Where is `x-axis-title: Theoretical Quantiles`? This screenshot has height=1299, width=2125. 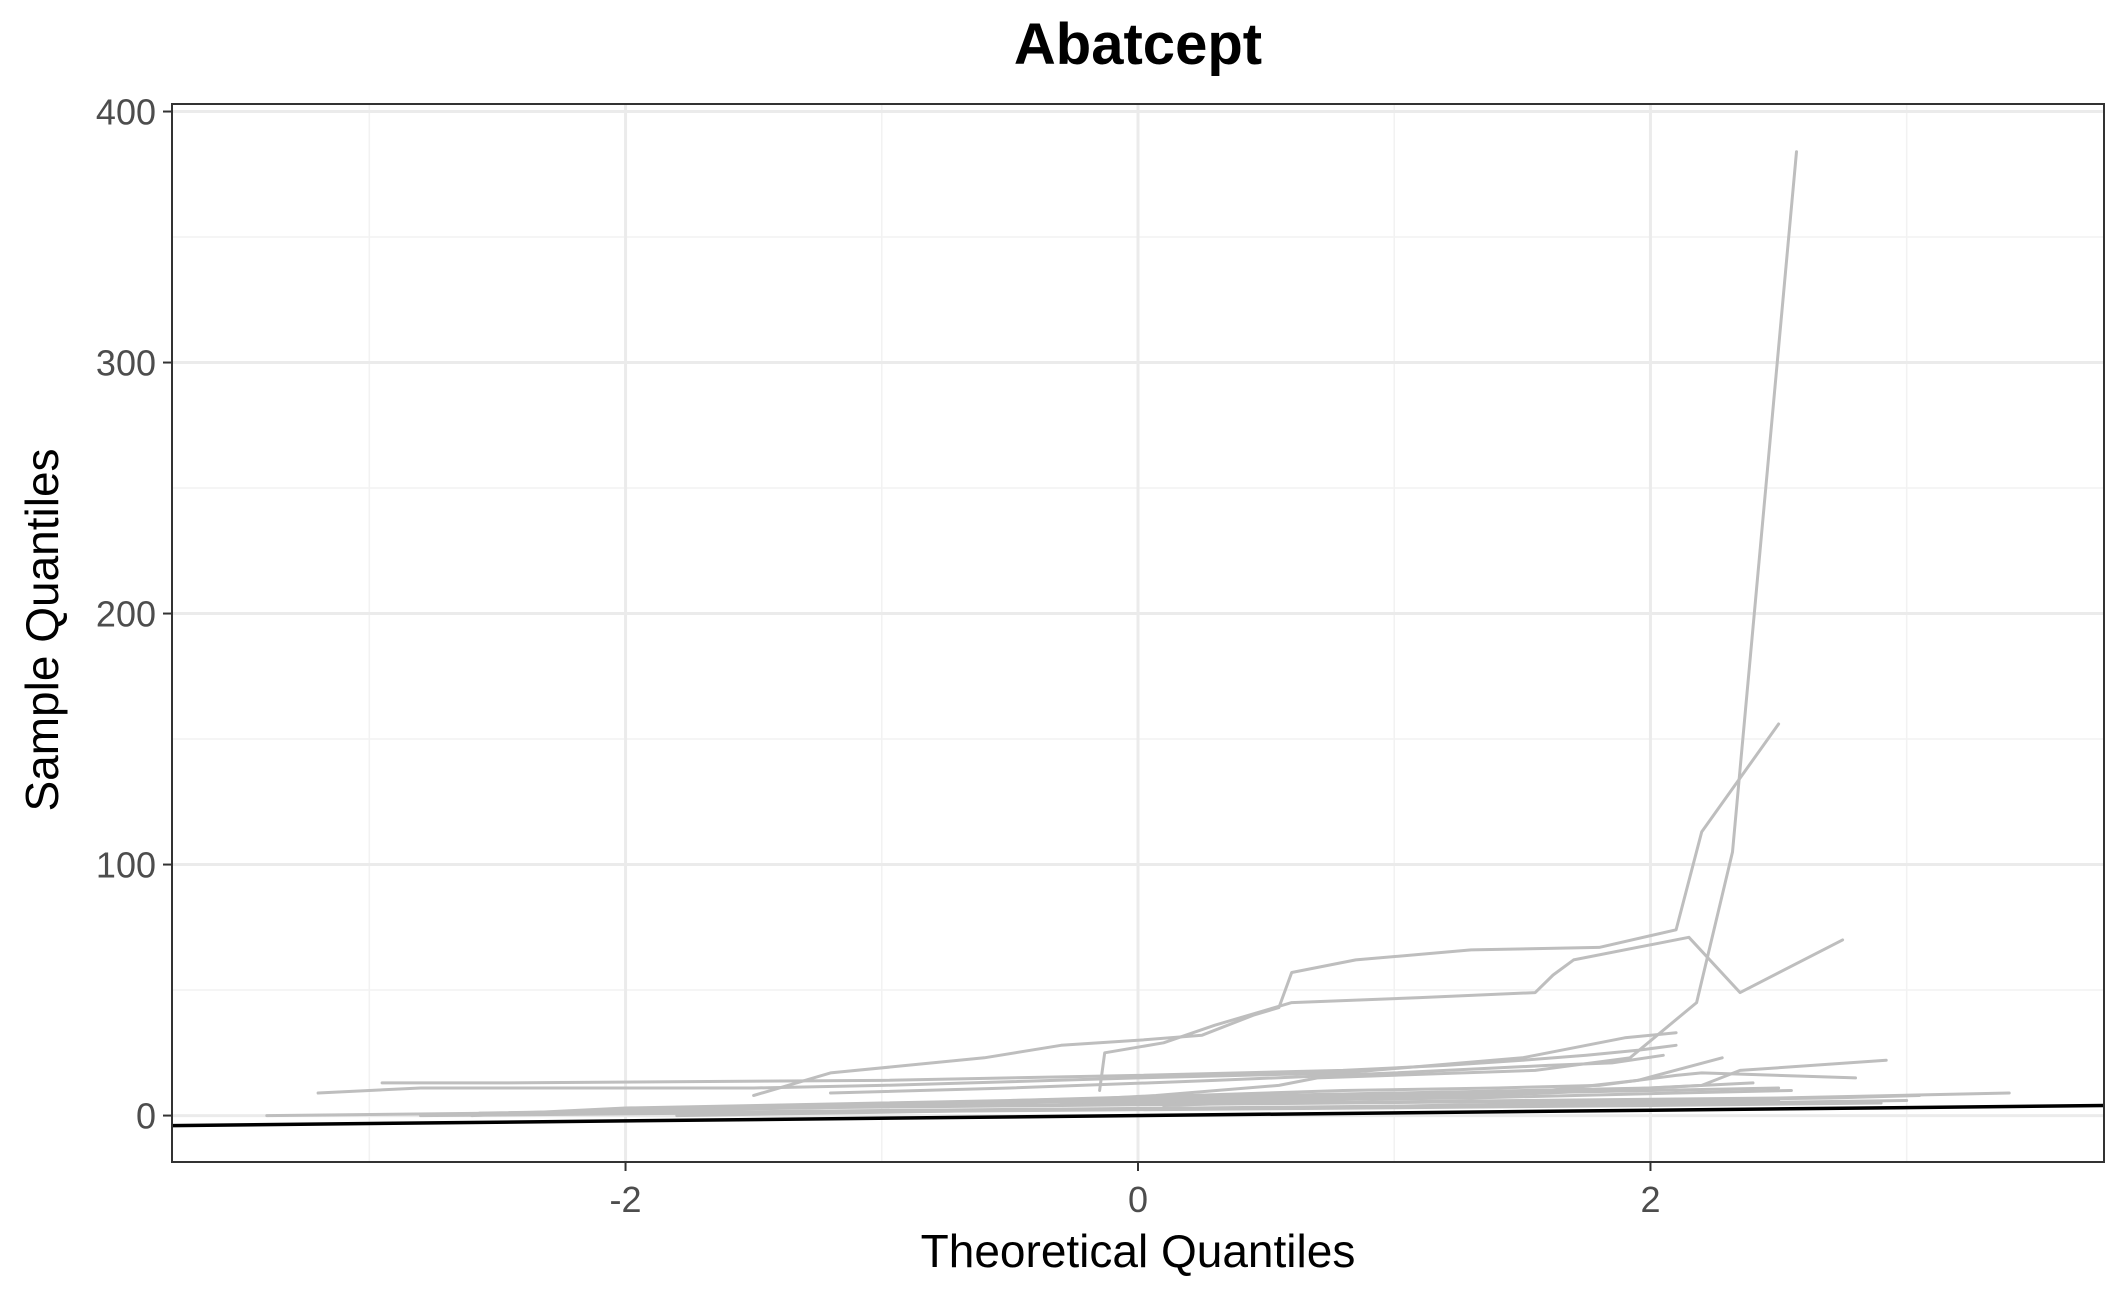 x-axis-title: Theoretical Quantiles is located at coordinates (1138, 1251).